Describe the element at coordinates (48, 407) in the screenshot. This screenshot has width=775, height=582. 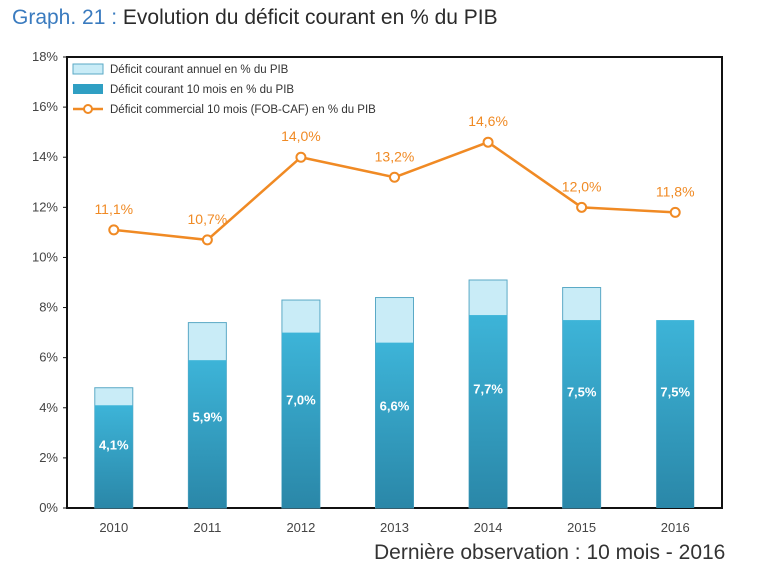
I see `y-tick-label: 4%` at that location.